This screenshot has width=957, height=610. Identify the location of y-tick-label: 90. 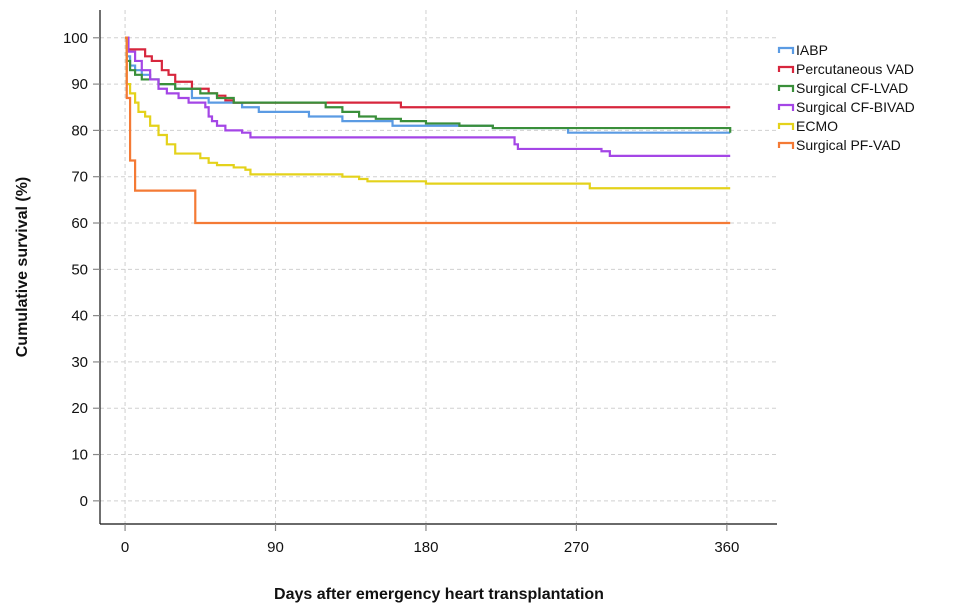
(79, 84).